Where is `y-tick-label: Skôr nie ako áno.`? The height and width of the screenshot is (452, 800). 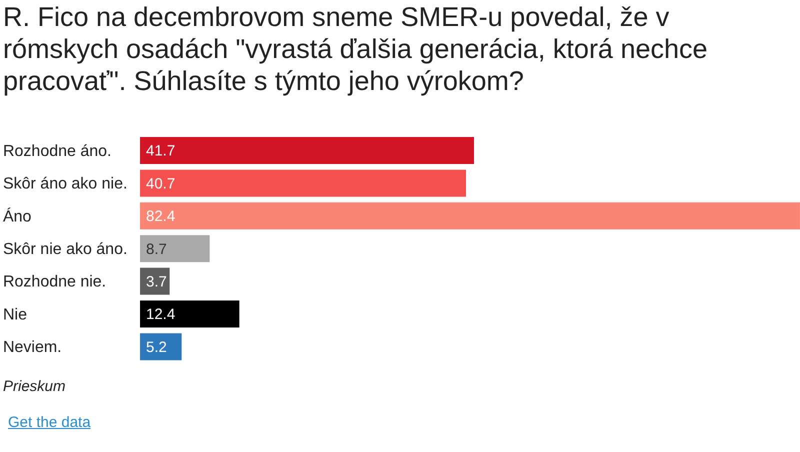 y-tick-label: Skôr nie ako áno. is located at coordinates (65, 249).